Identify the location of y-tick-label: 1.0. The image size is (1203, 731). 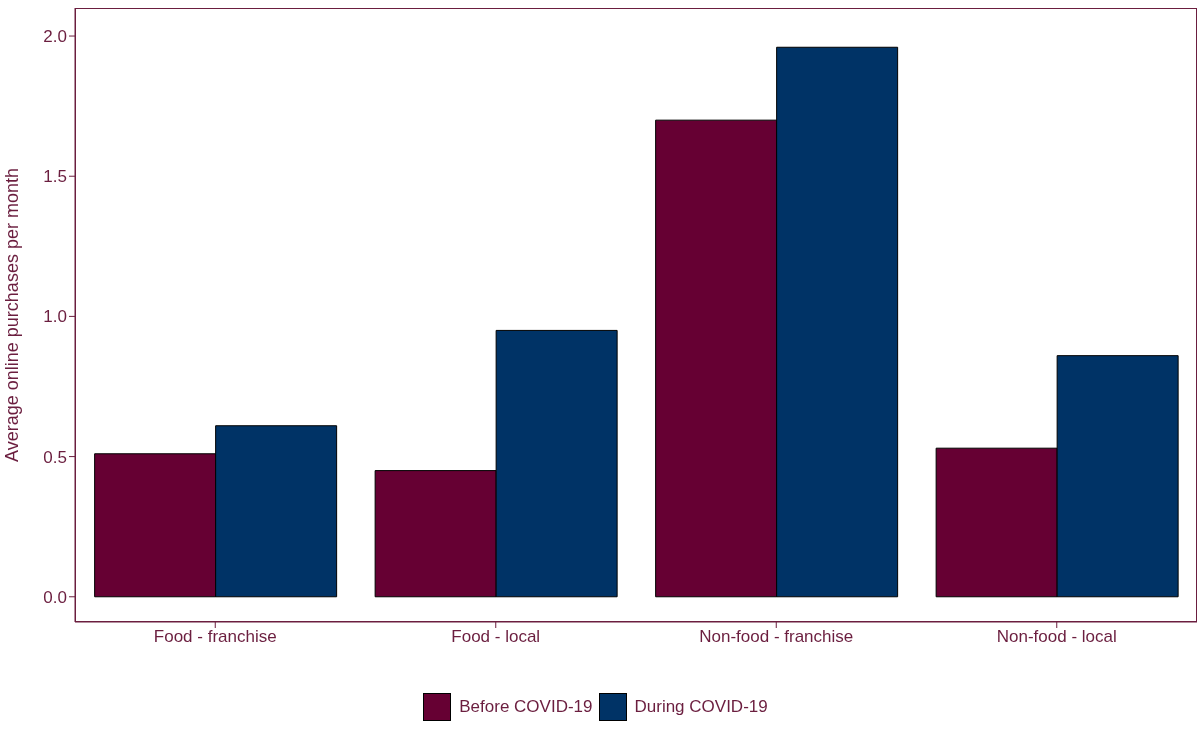
(55, 317).